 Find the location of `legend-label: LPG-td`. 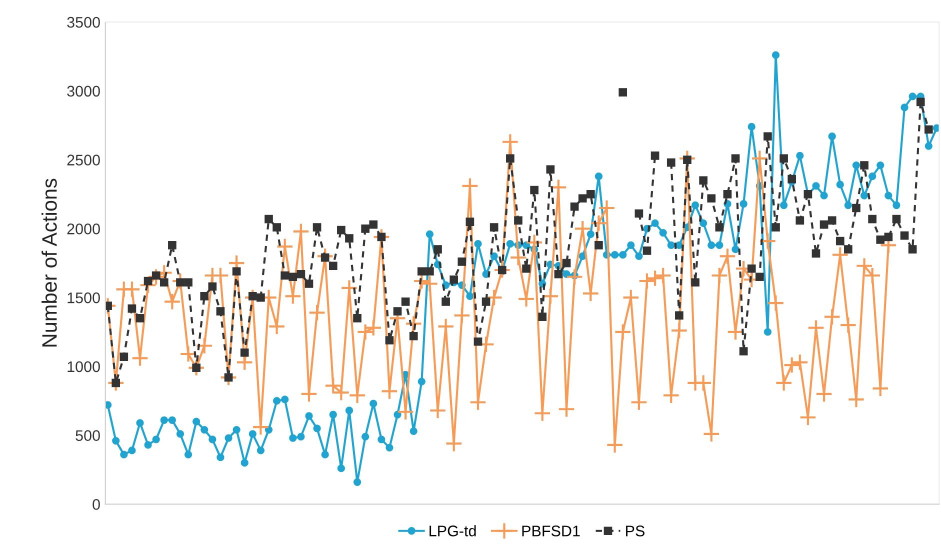

legend-label: LPG-td is located at coordinates (453, 530).